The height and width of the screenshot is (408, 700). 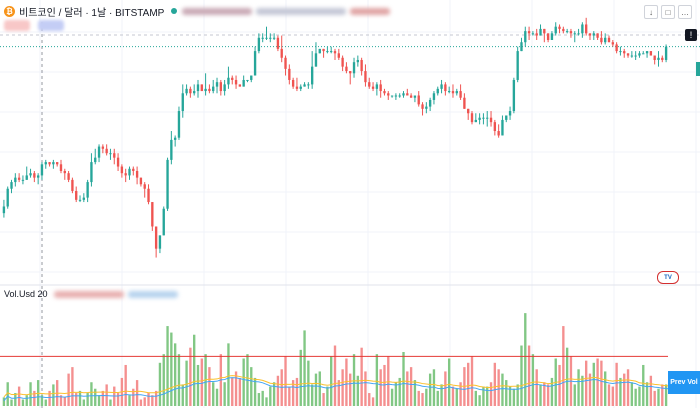 What do you see at coordinates (51, 25) in the screenshot?
I see `buy-button` at bounding box center [51, 25].